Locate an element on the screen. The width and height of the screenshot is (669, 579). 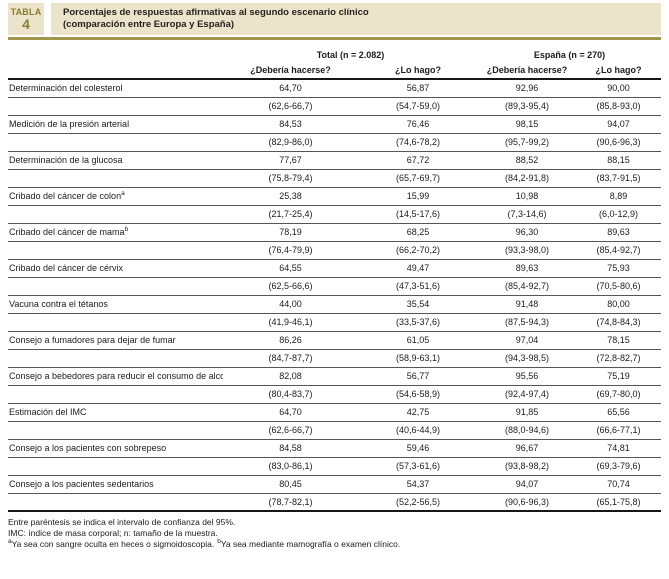
ci-cell: (58,9-63,1) is located at coordinates (418, 358).